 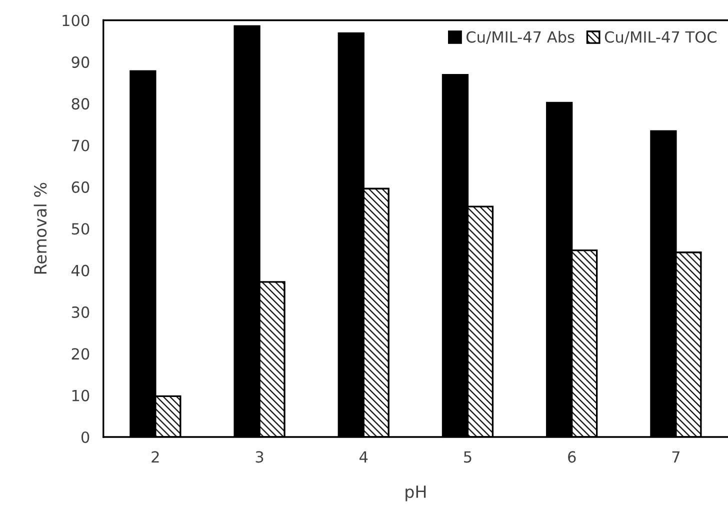 I want to click on x-tick-label: 4, so click(x=364, y=456).